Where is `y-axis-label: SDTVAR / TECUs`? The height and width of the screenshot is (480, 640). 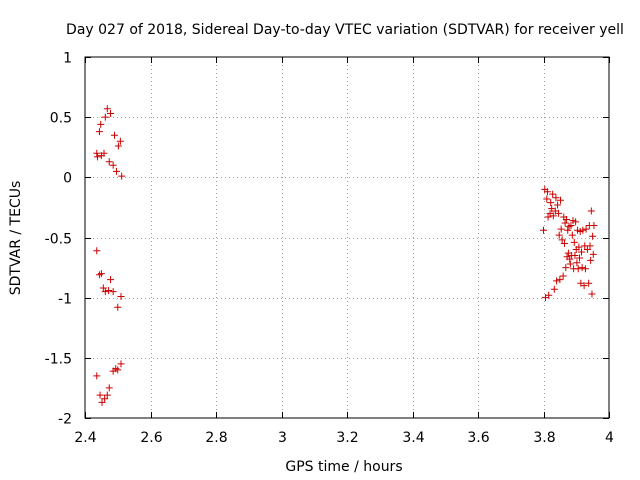
y-axis-label: SDTVAR / TECUs is located at coordinates (16, 238).